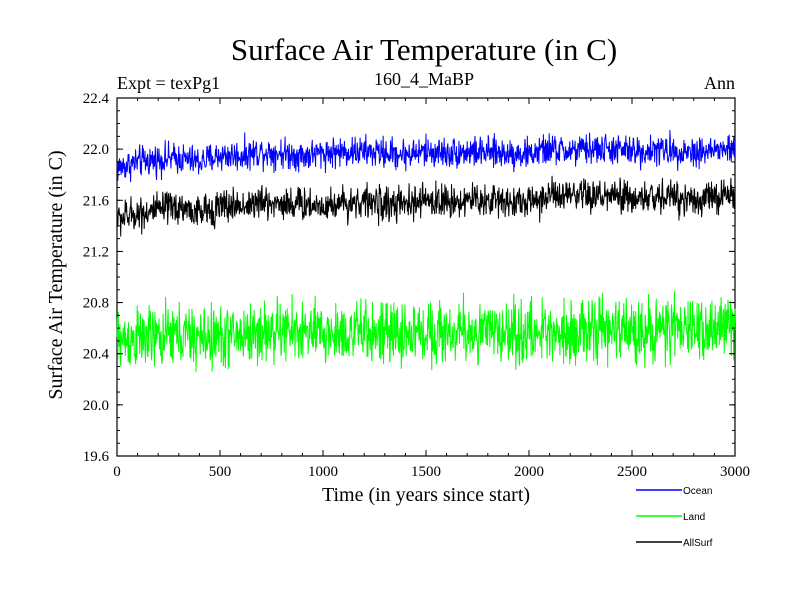 This screenshot has width=800, height=600. Describe the element at coordinates (424, 49) in the screenshot. I see `chart-title: Surface Air Temperature (in C)` at that location.